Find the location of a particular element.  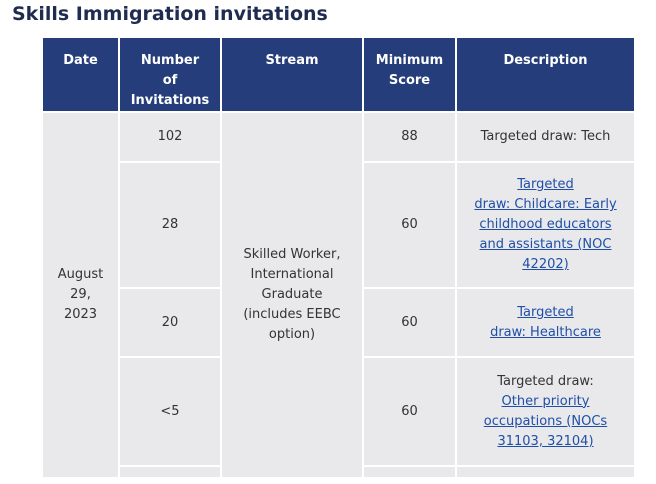

header-description: Description is located at coordinates (545, 74).